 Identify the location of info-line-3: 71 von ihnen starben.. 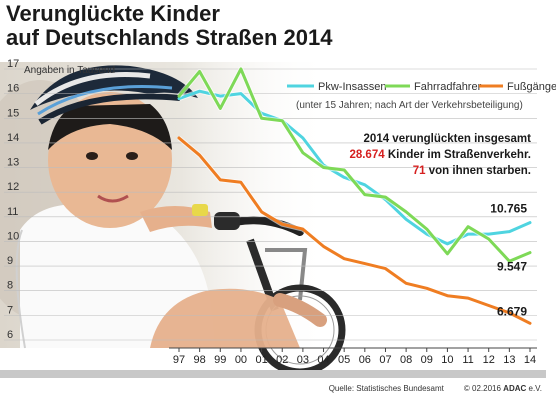
(472, 171).